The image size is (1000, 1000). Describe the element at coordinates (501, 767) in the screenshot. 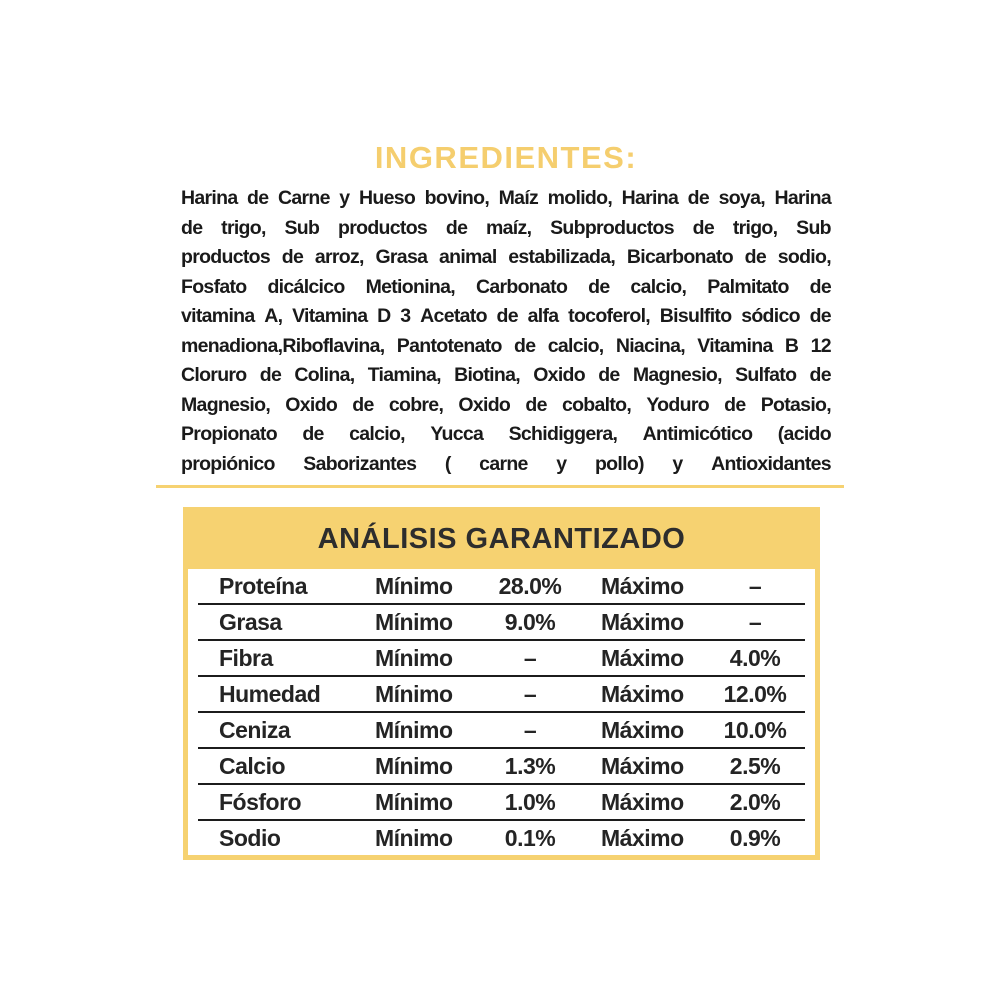

I see `table-row: Calcio Mínimo 1.3% Máximo 2.5%` at that location.